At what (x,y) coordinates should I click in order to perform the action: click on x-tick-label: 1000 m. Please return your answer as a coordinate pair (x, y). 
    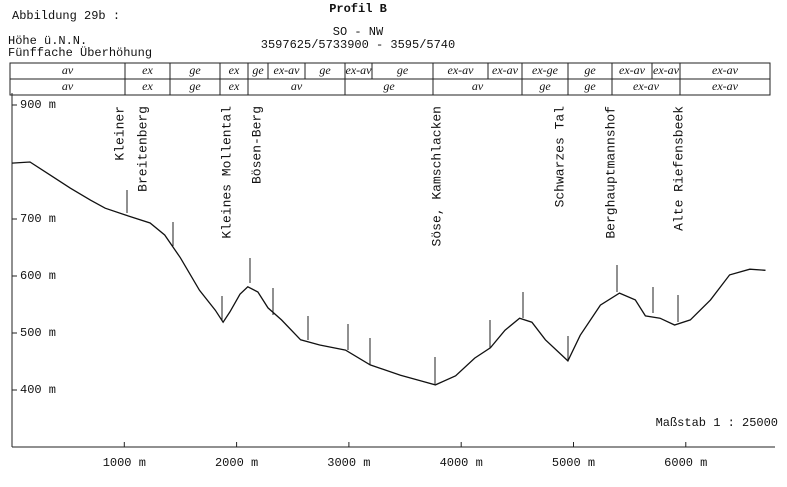
    Looking at the image, I should click on (124, 463).